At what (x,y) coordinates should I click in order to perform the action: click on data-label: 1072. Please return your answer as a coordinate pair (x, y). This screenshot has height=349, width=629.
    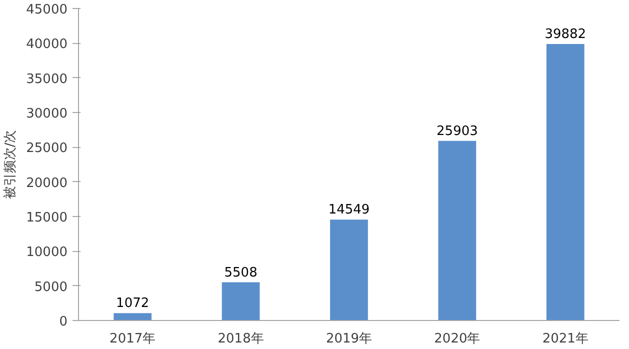
    Looking at the image, I should click on (133, 304).